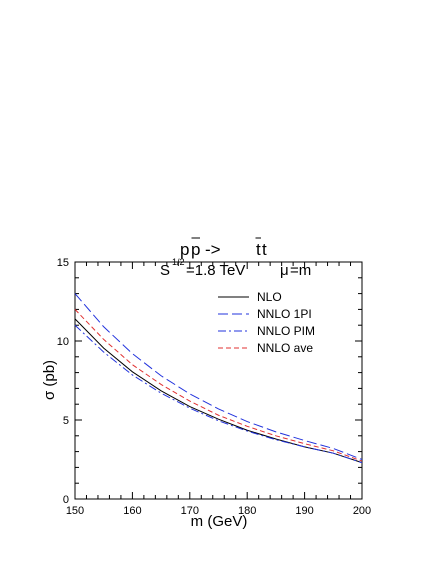  I want to click on x-tick-label: 190, so click(304, 511).